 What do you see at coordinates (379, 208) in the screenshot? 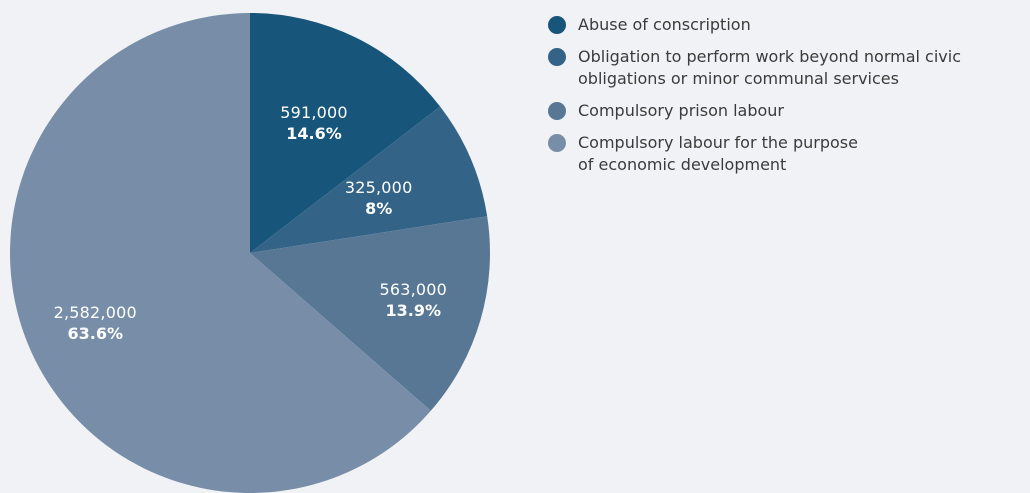
I see `slice-percent-label: 8%` at bounding box center [379, 208].